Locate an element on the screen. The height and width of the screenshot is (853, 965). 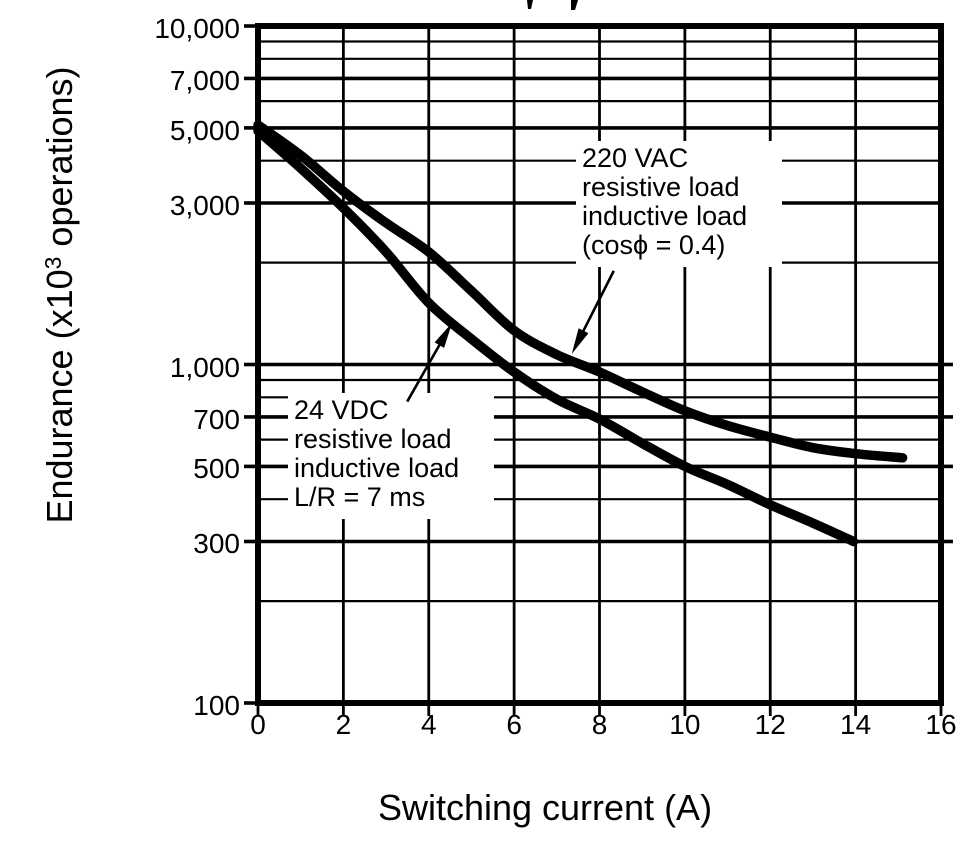
y-axis-title-prefix: Endurance (x10 is located at coordinates (59, 396).